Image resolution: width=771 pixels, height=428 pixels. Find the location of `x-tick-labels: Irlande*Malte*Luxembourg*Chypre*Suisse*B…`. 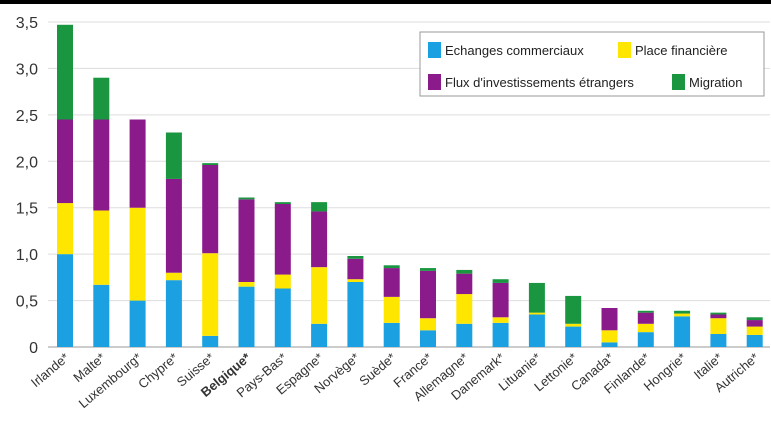

x-tick-labels: Irlande*Malte*Luxembourg*Chypre*Suisse*B… is located at coordinates (395, 380).